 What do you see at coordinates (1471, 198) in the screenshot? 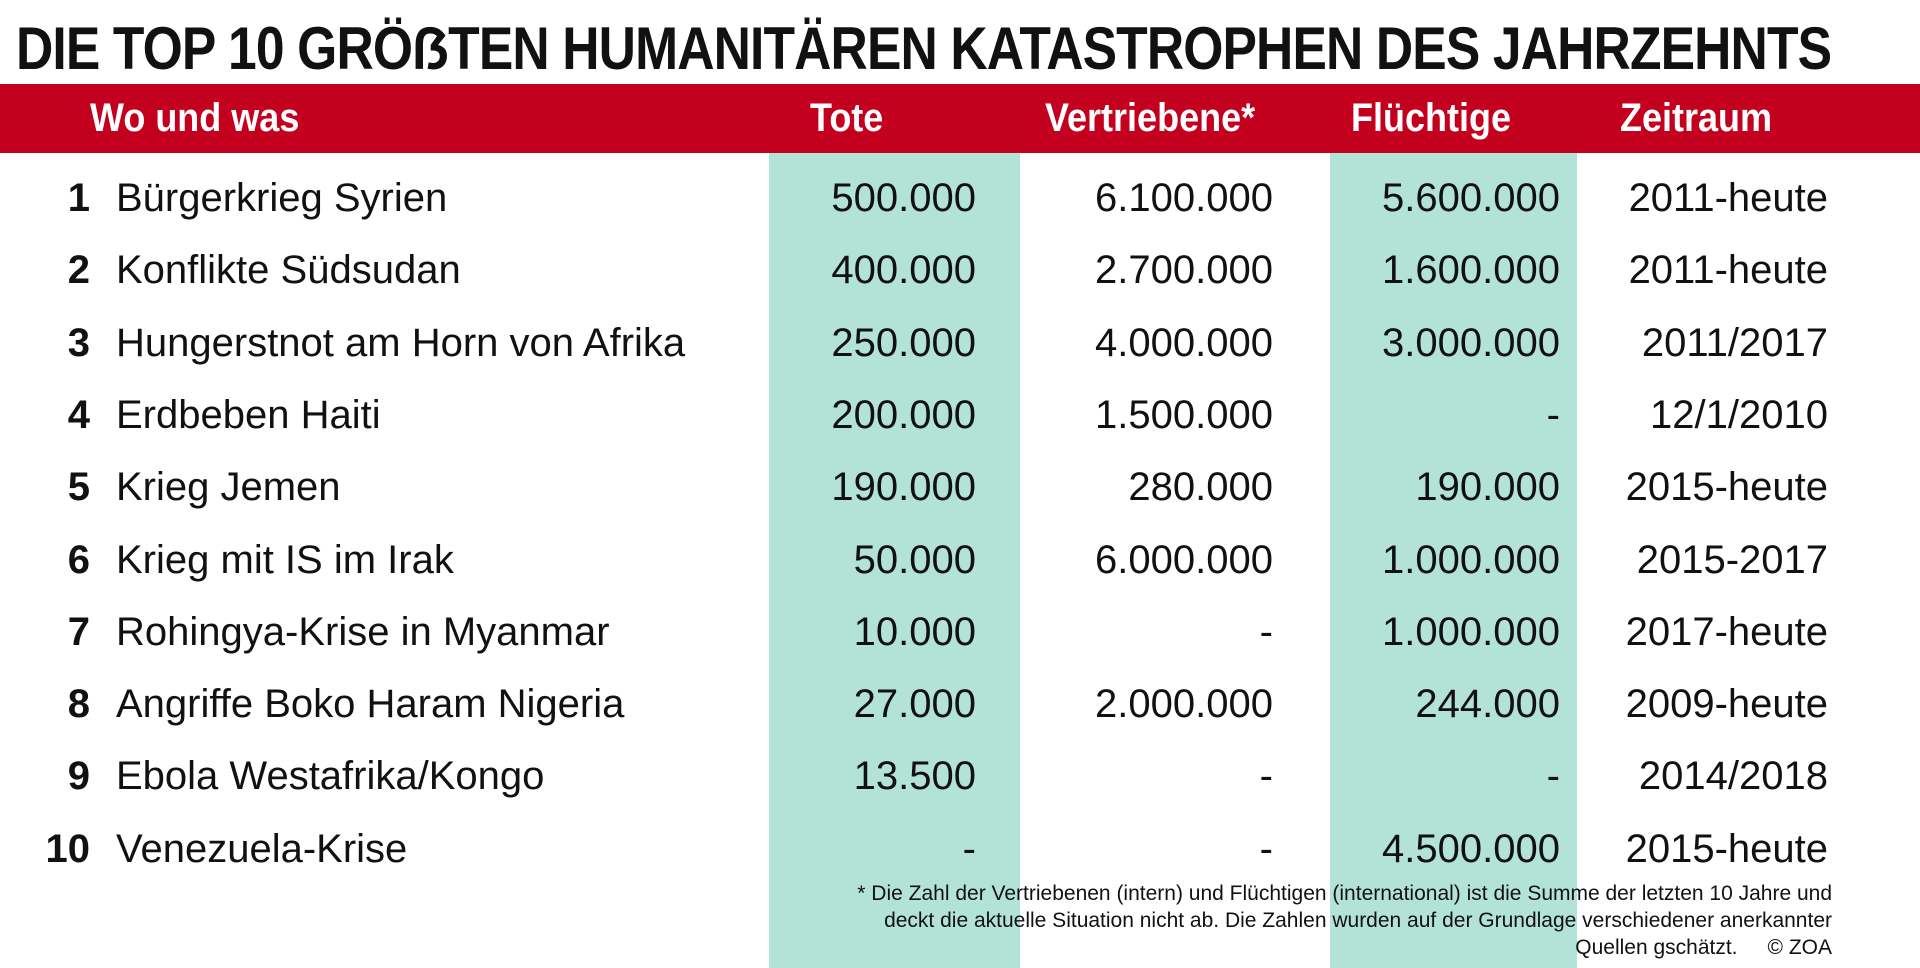
I see `cell-fluechtige: 5.600.000` at bounding box center [1471, 198].